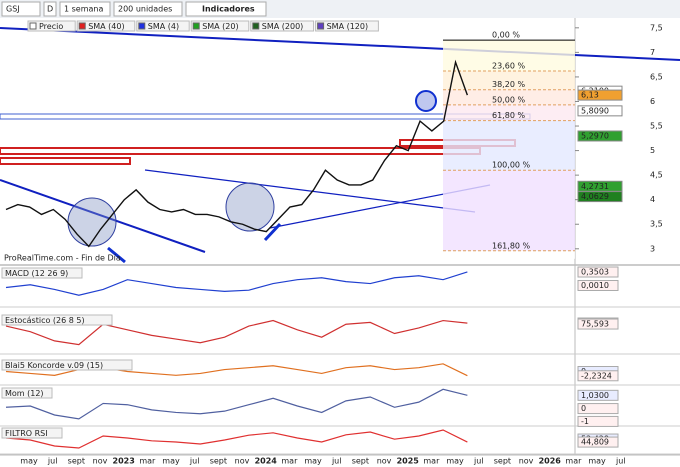  I want to click on indicators: Indicadores, so click(228, 9).